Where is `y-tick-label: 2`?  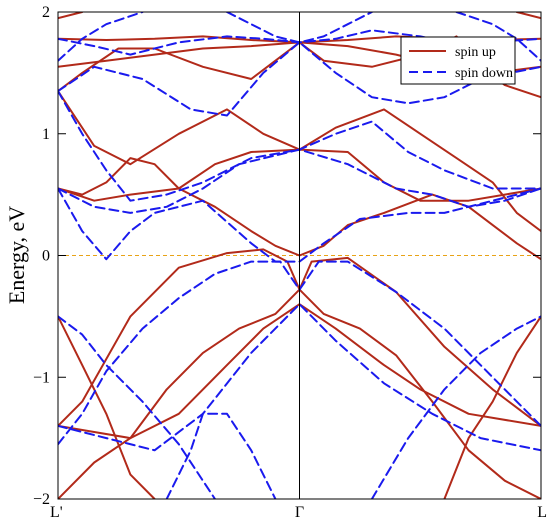
y-tick-label: 2 is located at coordinates (46, 12).